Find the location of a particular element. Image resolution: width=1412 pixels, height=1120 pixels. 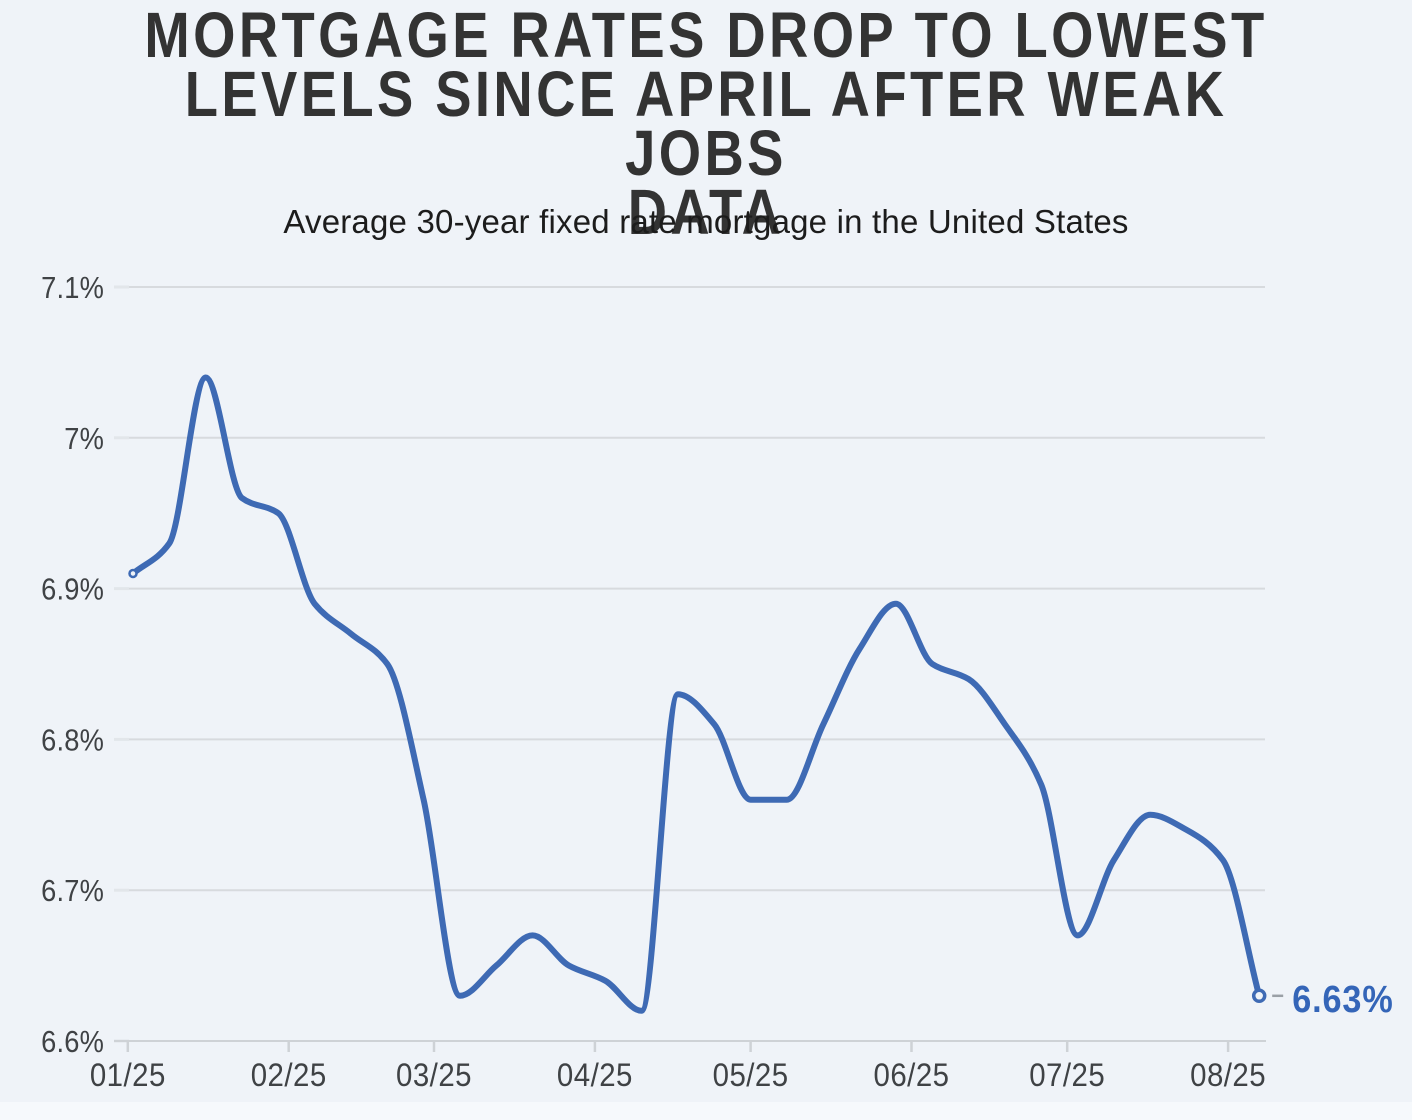

chart-title-line-2: LEVELS SINCE APRIL AFTER WEAK JOBS is located at coordinates (706, 123).